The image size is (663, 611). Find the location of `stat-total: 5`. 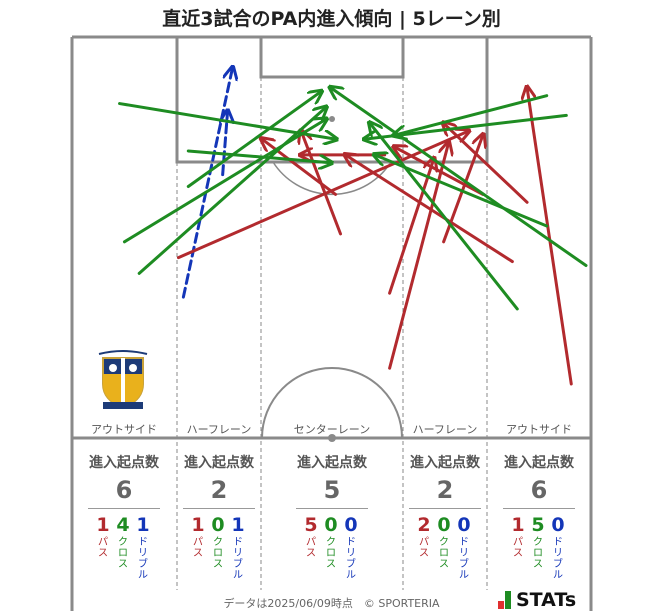

stat-total: 5 is located at coordinates (332, 490).